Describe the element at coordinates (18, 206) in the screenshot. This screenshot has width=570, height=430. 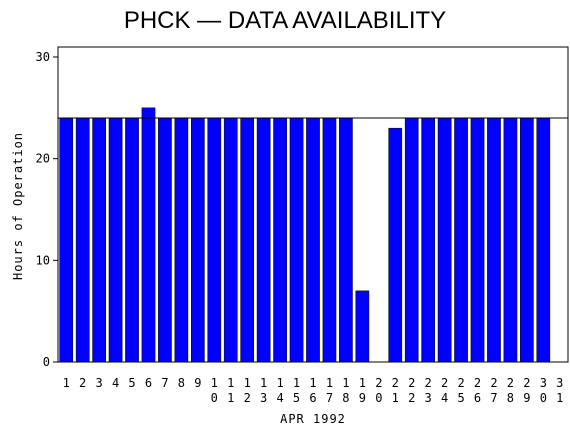
I see `y-axis-label: Hours of Operation` at that location.